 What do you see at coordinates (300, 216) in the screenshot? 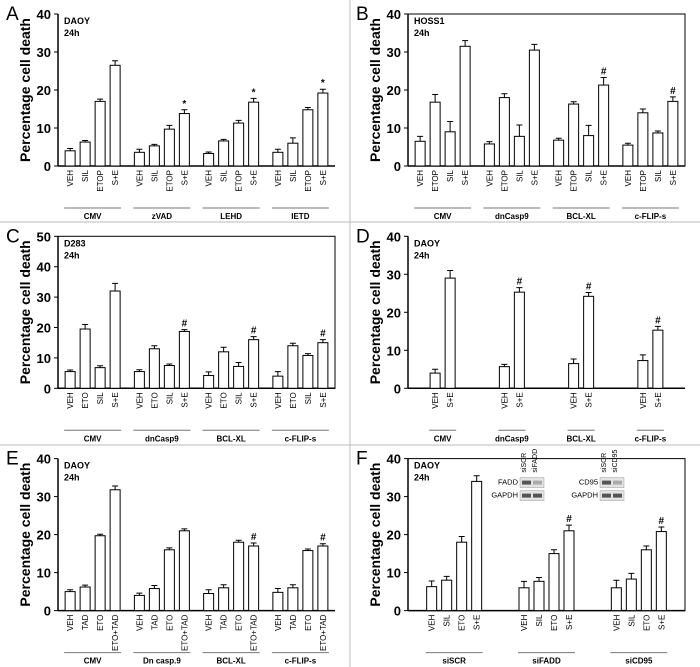
I see `group-label: IETD` at bounding box center [300, 216].